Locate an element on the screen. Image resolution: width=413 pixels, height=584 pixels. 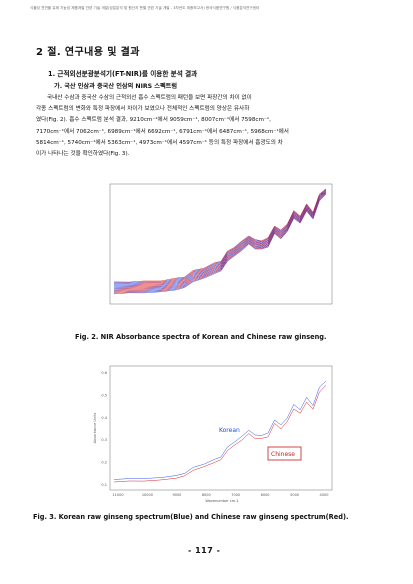
figure-2-spectra is located at coordinates (213, 247).